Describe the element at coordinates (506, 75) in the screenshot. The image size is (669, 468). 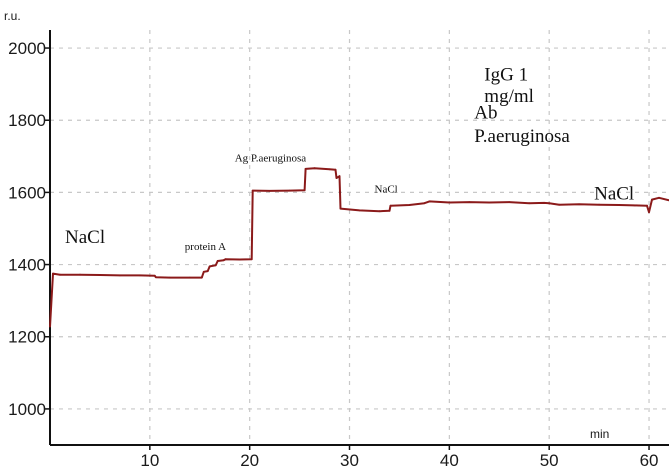
I see `annotation-igg-1: IgG 1` at that location.